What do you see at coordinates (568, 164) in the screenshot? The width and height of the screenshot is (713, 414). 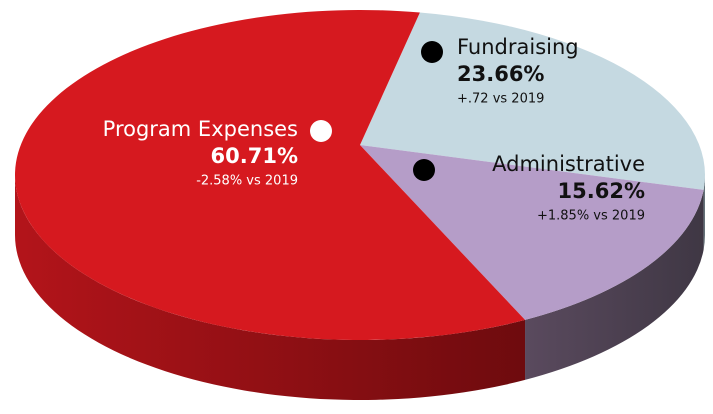 I see `slice-label: Administrative` at bounding box center [568, 164].